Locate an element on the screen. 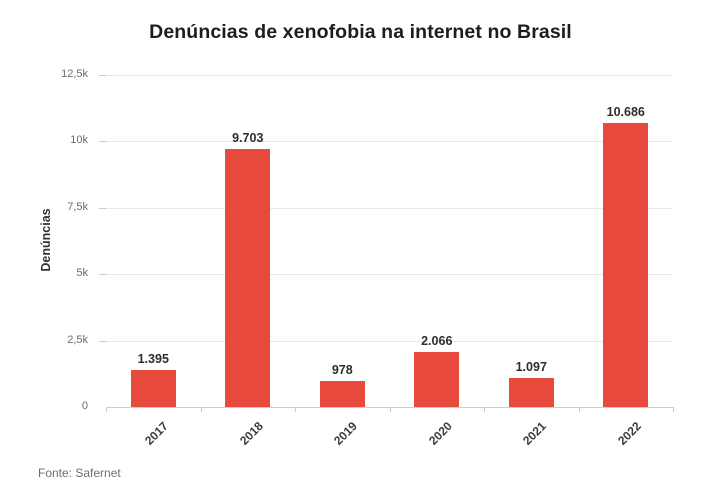 This screenshot has height=503, width=721. y-tick-label: 12,5k is located at coordinates (74, 74).